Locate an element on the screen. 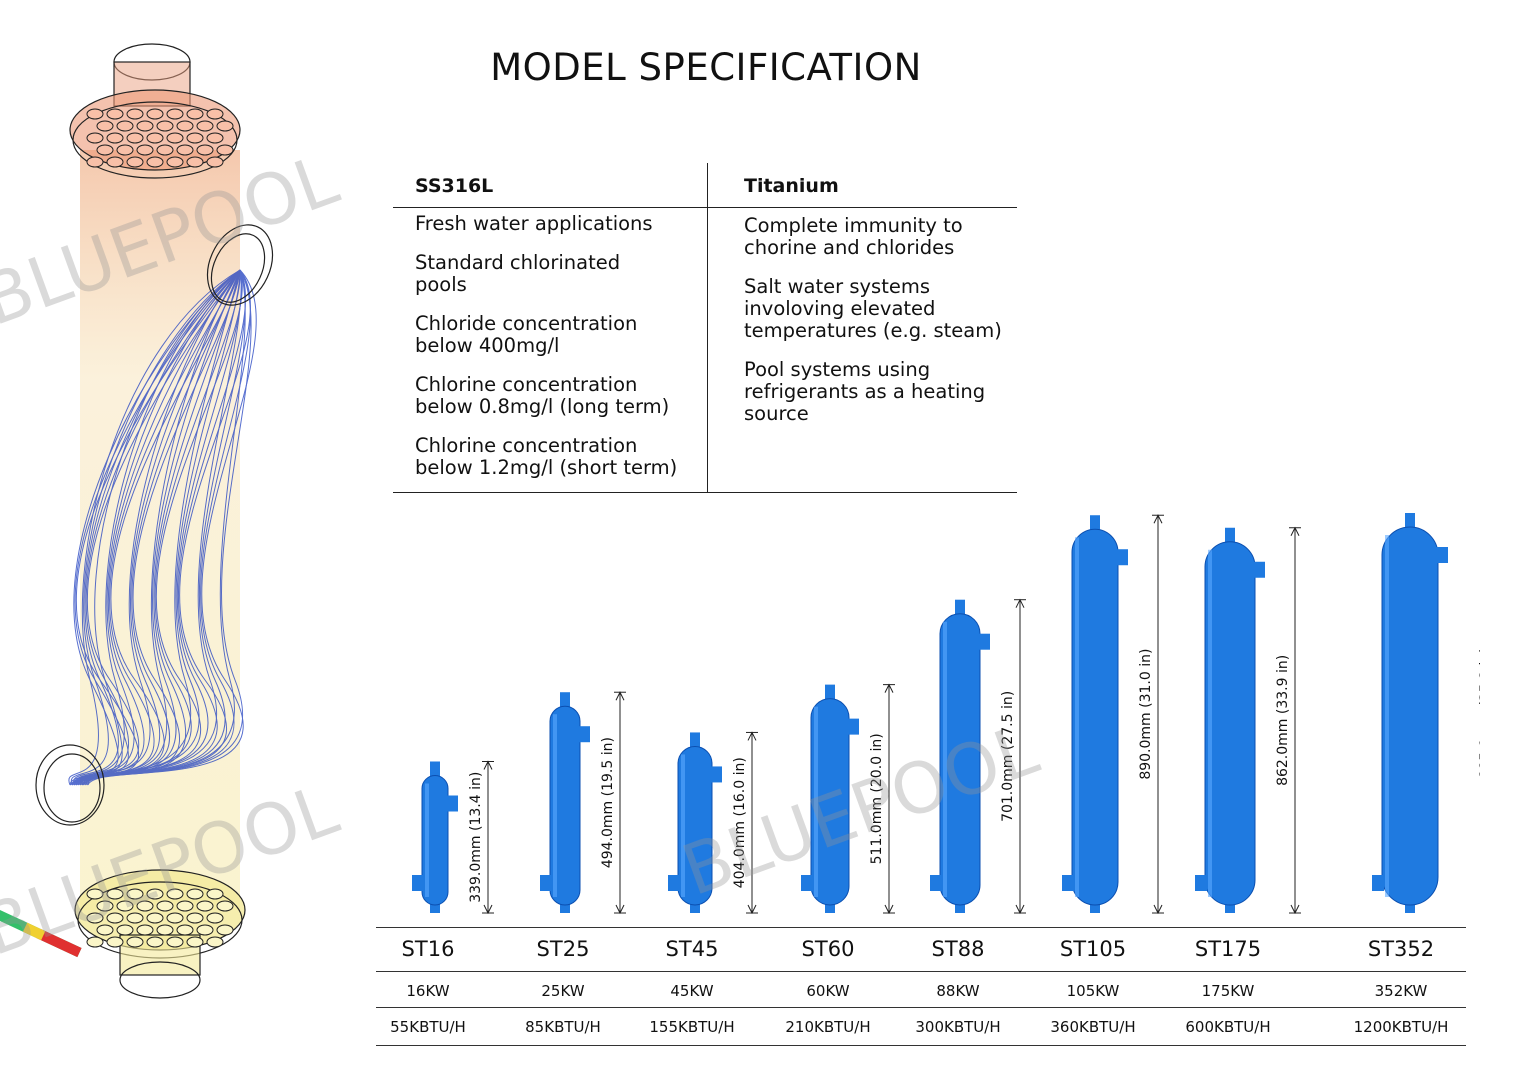 Image resolution: width=1517 pixels, height=1080 pixels. exchanger-unit: 511.0mm (20.0 in) is located at coordinates (848, 799).